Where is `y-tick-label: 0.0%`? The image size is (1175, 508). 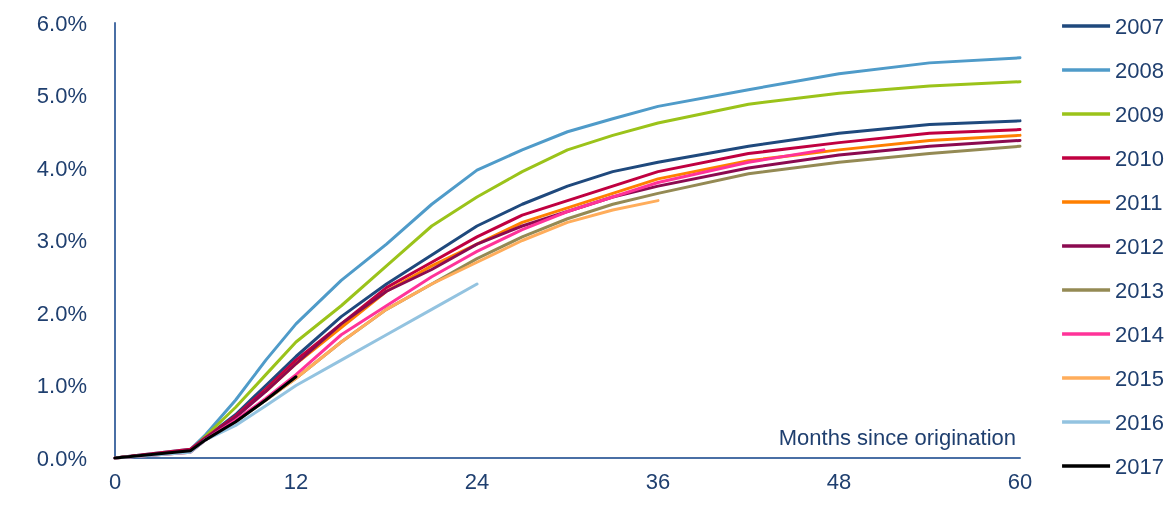 y-tick-label: 0.0% is located at coordinates (61, 458).